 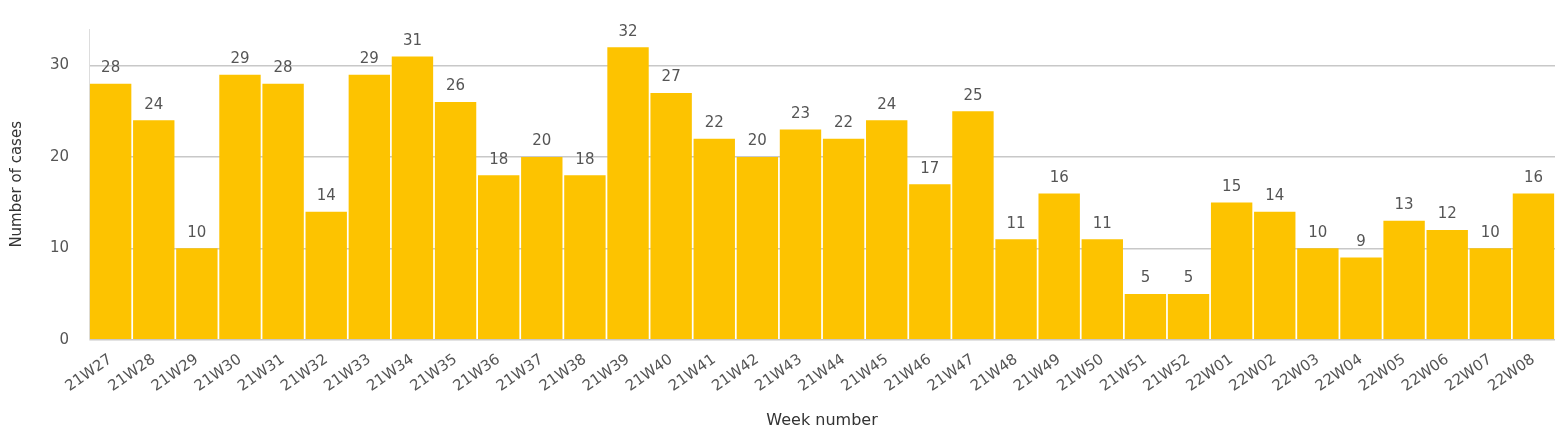 I want to click on y-tick-label: 30, so click(x=59, y=64).